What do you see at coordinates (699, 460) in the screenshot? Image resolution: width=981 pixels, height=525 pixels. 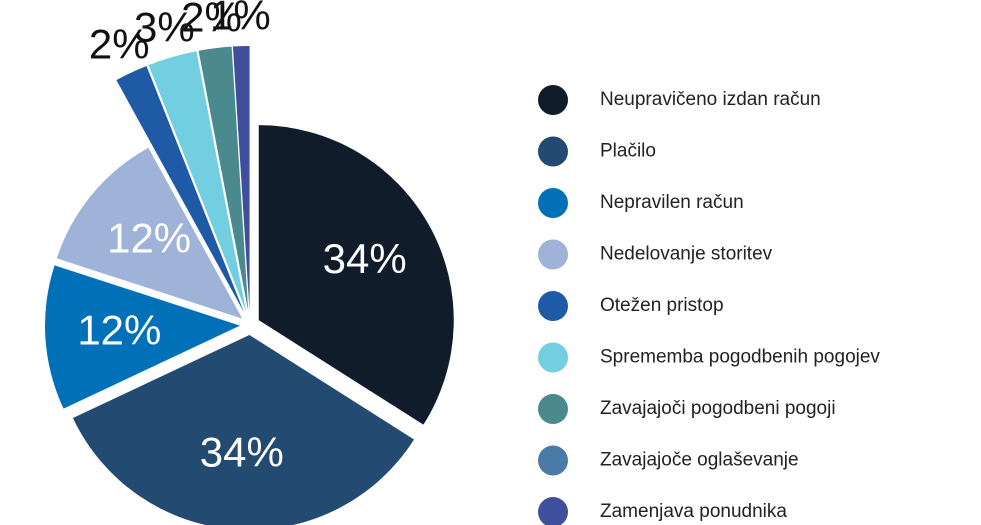 I see `legend-label: Zavajajoče oglaševanje` at bounding box center [699, 460].